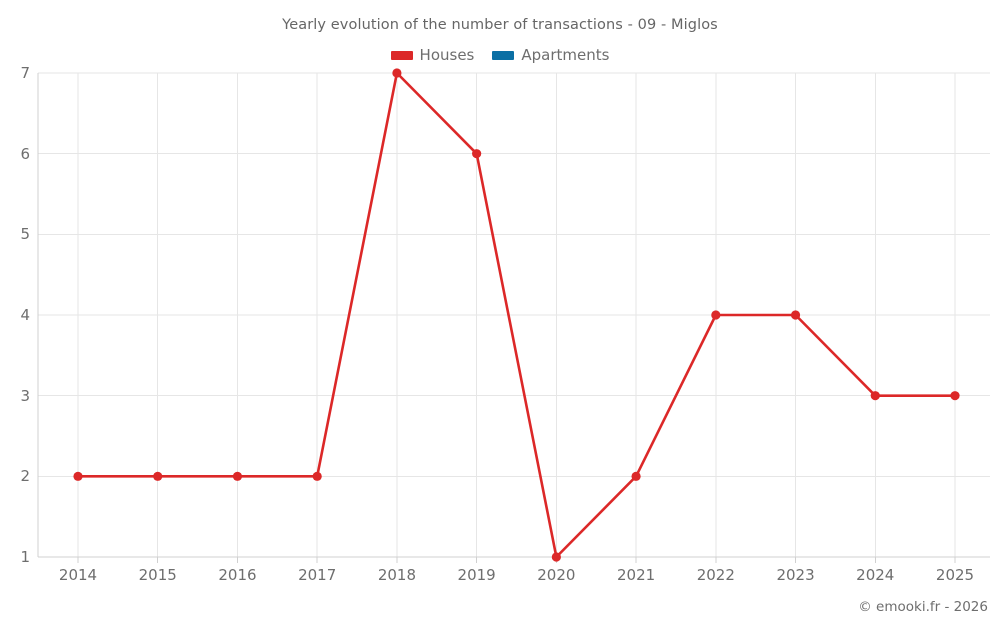  Describe the element at coordinates (25, 476) in the screenshot. I see `y-axis-tick-label: 2` at that location.